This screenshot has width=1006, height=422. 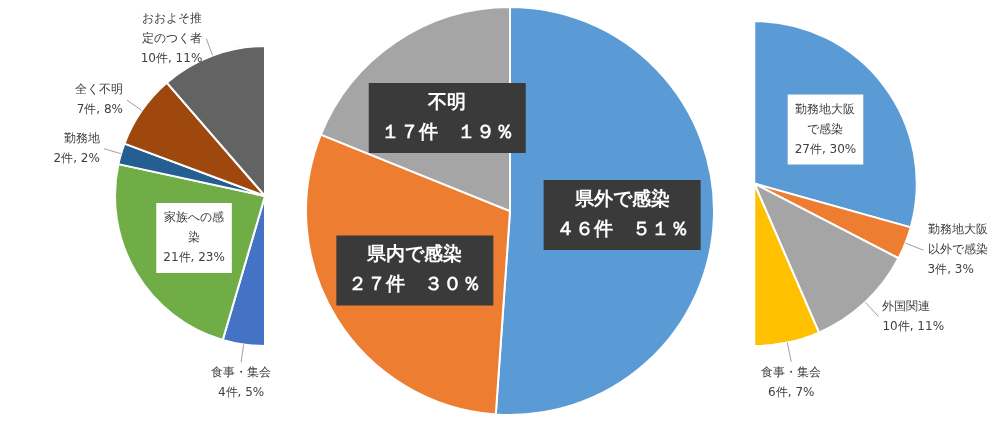 What do you see at coordinates (950, 269) in the screenshot?
I see `data-label: 3件, 3%` at bounding box center [950, 269].